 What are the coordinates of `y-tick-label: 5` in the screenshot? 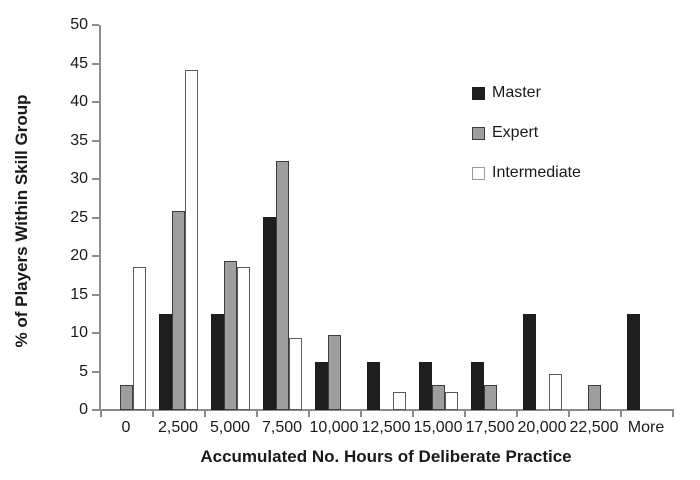 It's located at (83, 371).